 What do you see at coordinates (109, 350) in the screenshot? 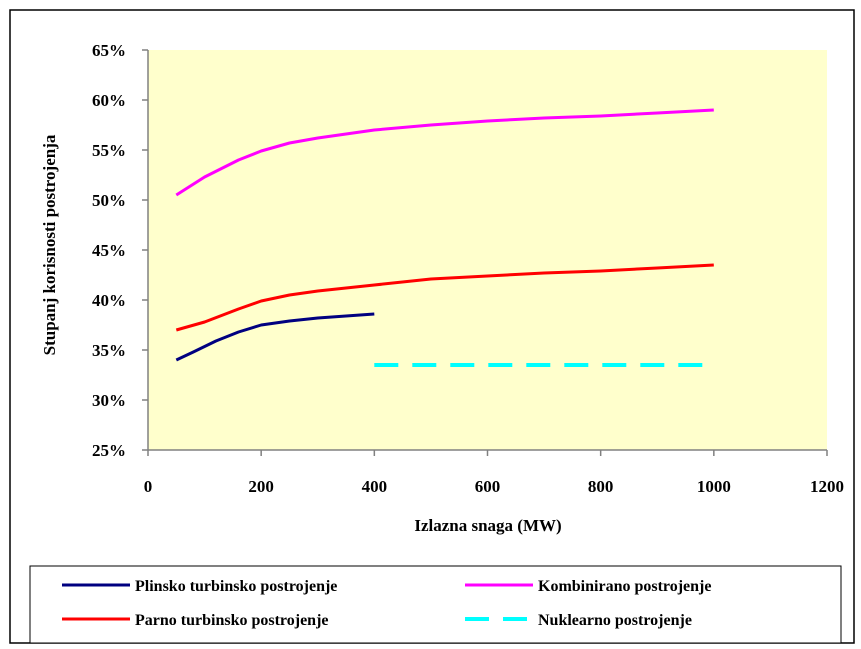
I see `y-tick-label: 35%` at bounding box center [109, 350].